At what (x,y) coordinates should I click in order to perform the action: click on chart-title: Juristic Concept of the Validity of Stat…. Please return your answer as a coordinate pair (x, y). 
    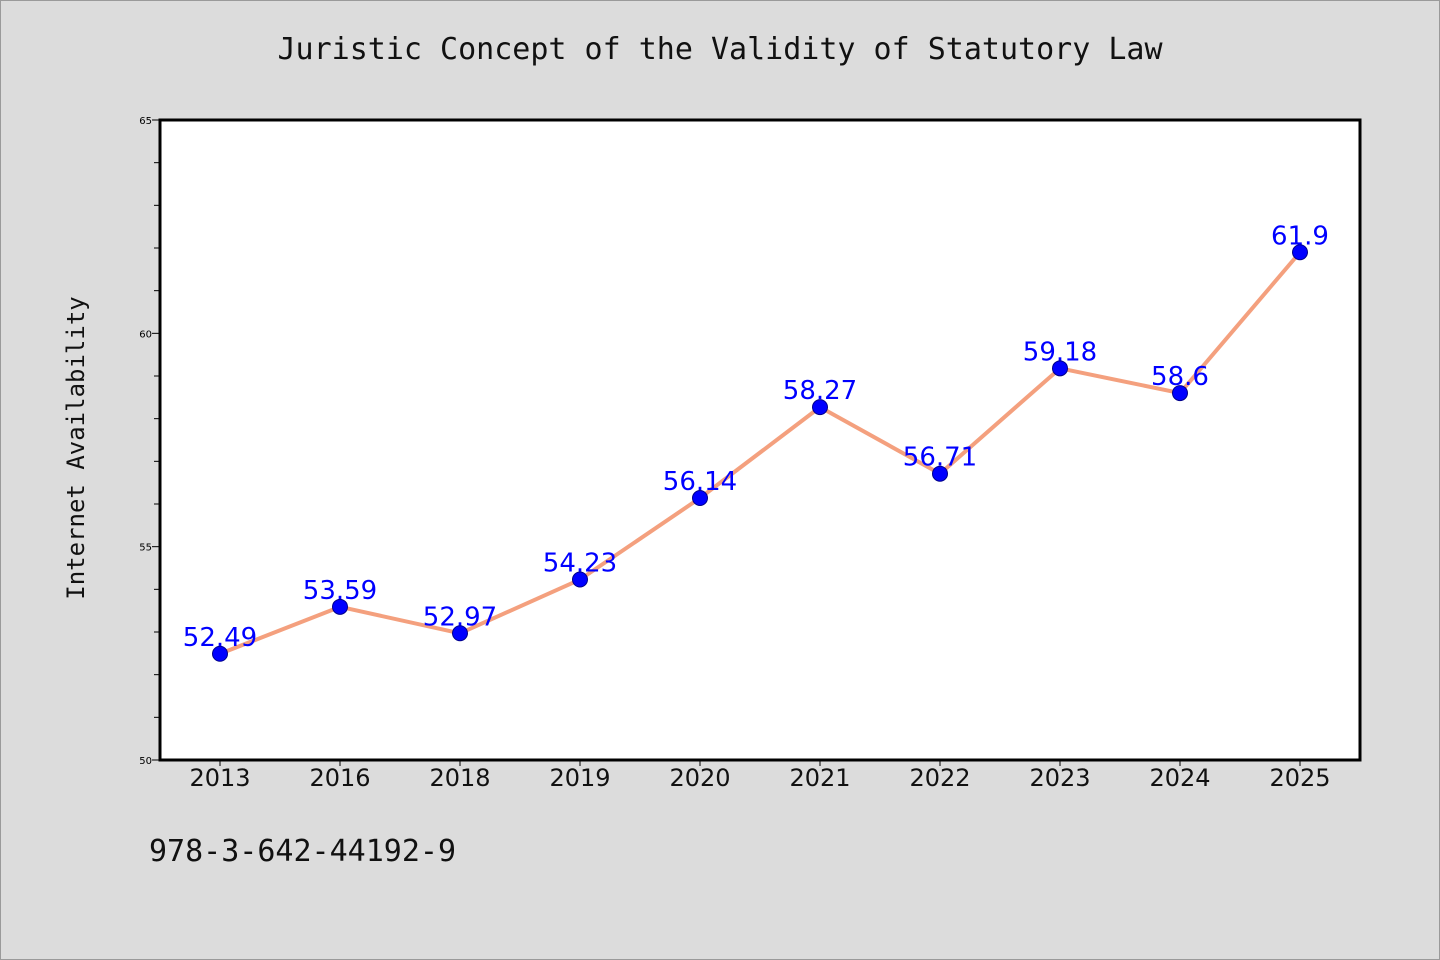
    Looking at the image, I should click on (720, 49).